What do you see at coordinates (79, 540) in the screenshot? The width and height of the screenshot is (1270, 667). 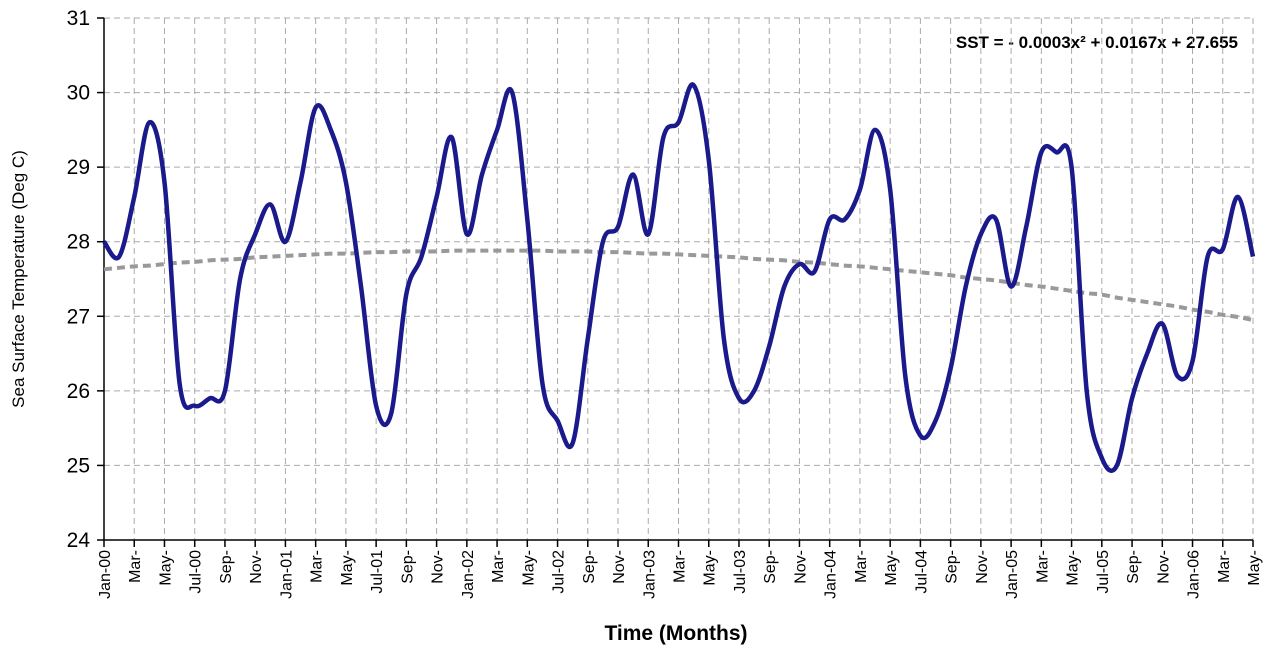 I see `y-tick-label: 24` at bounding box center [79, 540].